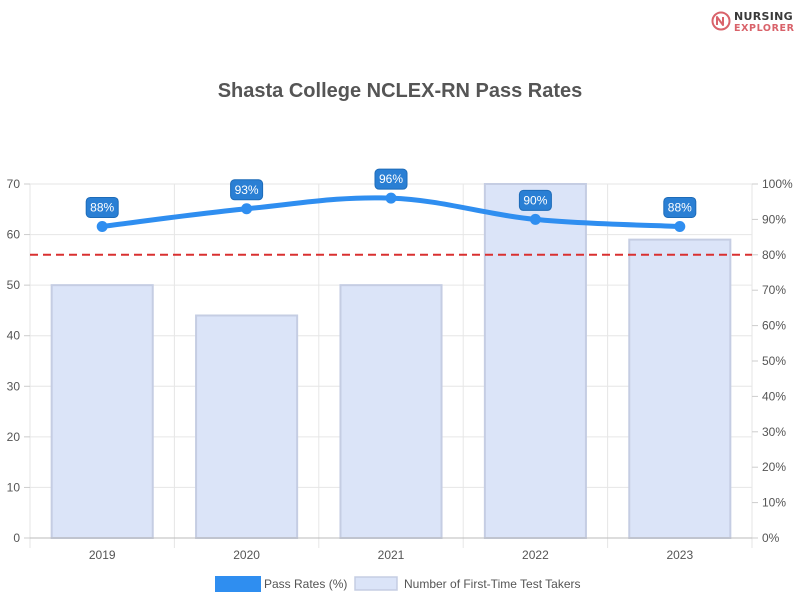 This screenshot has height=600, width=800. I want to click on pass-rate-point-2021, so click(391, 198).